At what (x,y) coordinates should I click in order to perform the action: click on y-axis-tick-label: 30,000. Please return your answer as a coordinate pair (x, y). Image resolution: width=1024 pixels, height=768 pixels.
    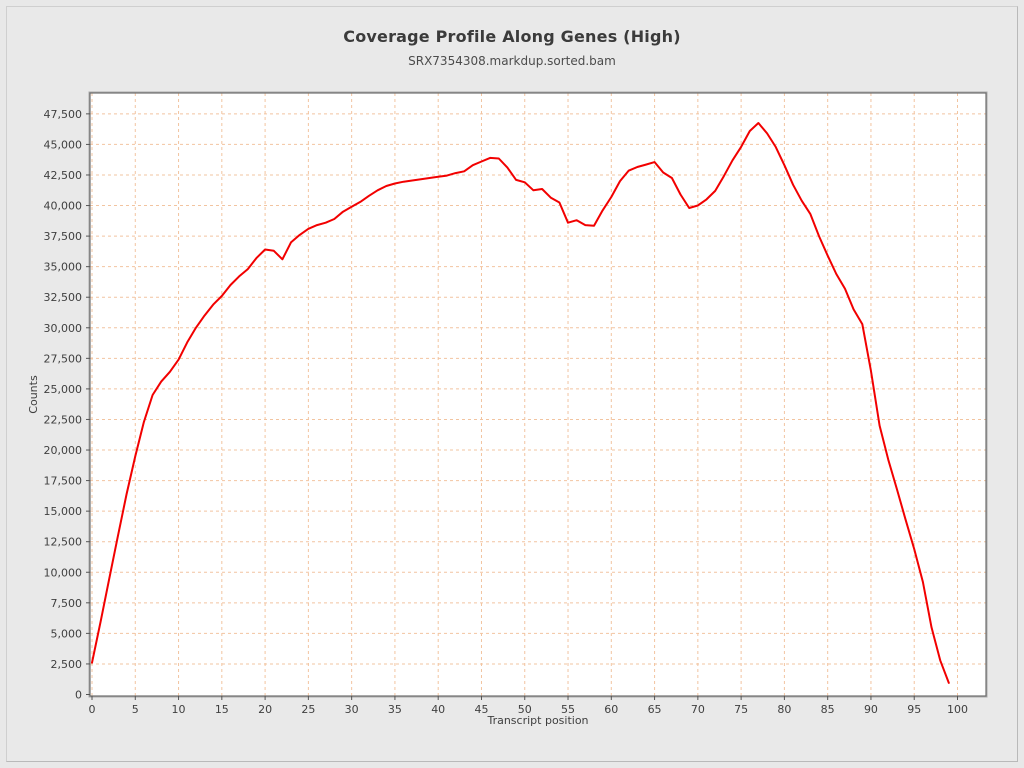
    Looking at the image, I should click on (63, 328).